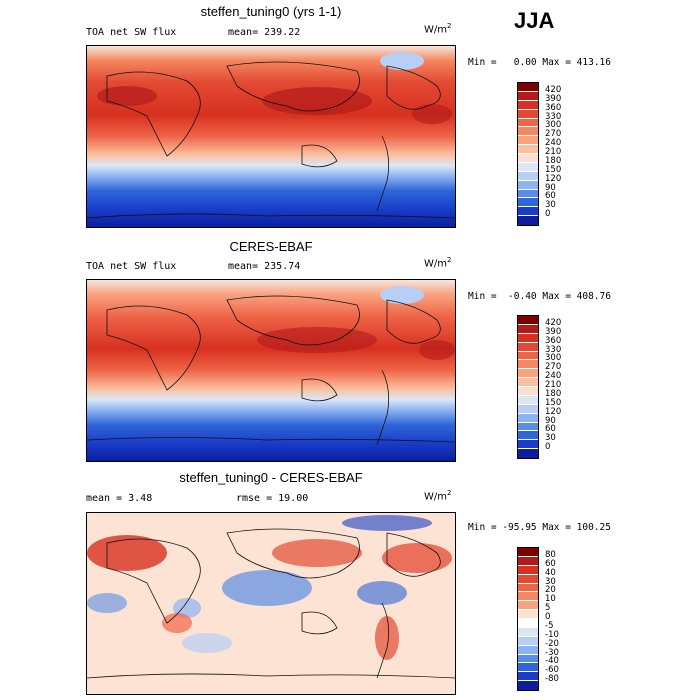  What do you see at coordinates (565, 154) in the screenshot?
I see `panel-1-colorbar-ticks: 420 390 360 330 300 270 240 210 180 150 120 90 60 30 0` at bounding box center [565, 154].